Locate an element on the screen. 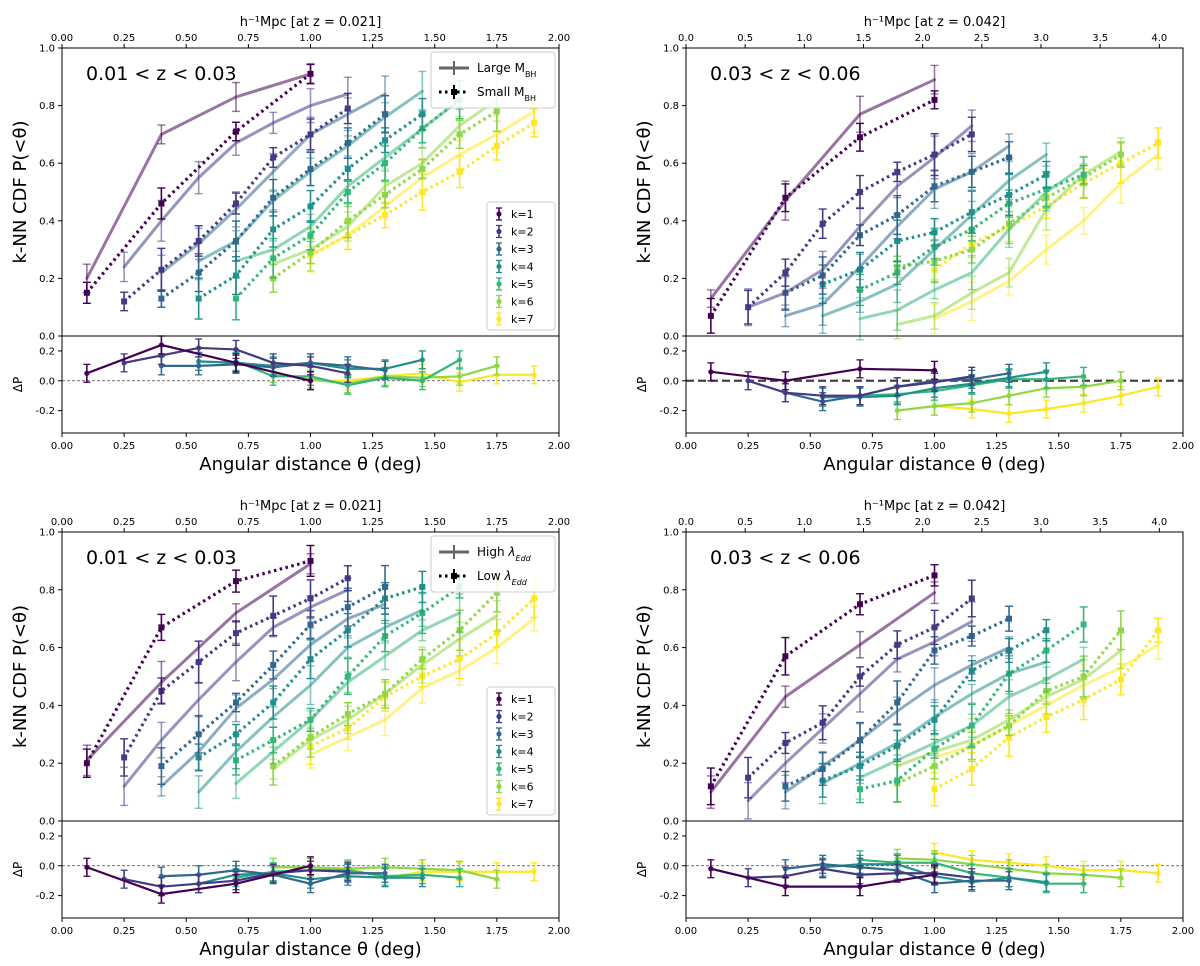  y-tick-label: 0.0 is located at coordinates (47, 337).